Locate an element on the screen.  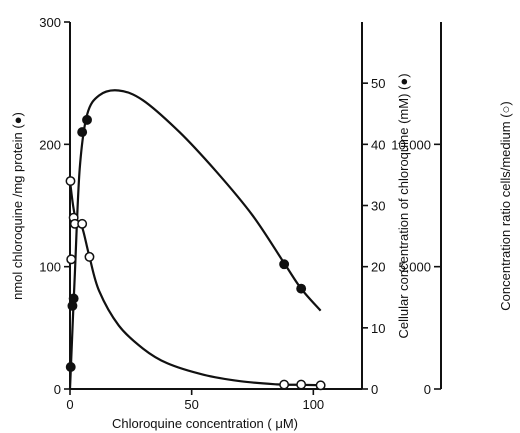
right-inner-y-tick-label: 20 is located at coordinates (378, 267).